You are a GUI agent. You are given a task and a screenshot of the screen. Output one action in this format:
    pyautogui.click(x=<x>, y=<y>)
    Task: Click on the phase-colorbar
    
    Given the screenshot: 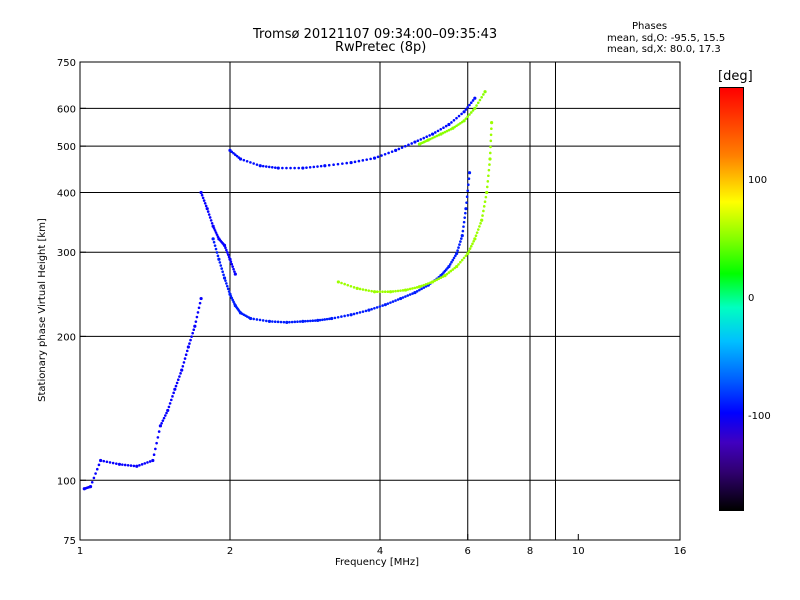 What is the action you would take?
    pyautogui.click(x=731, y=299)
    